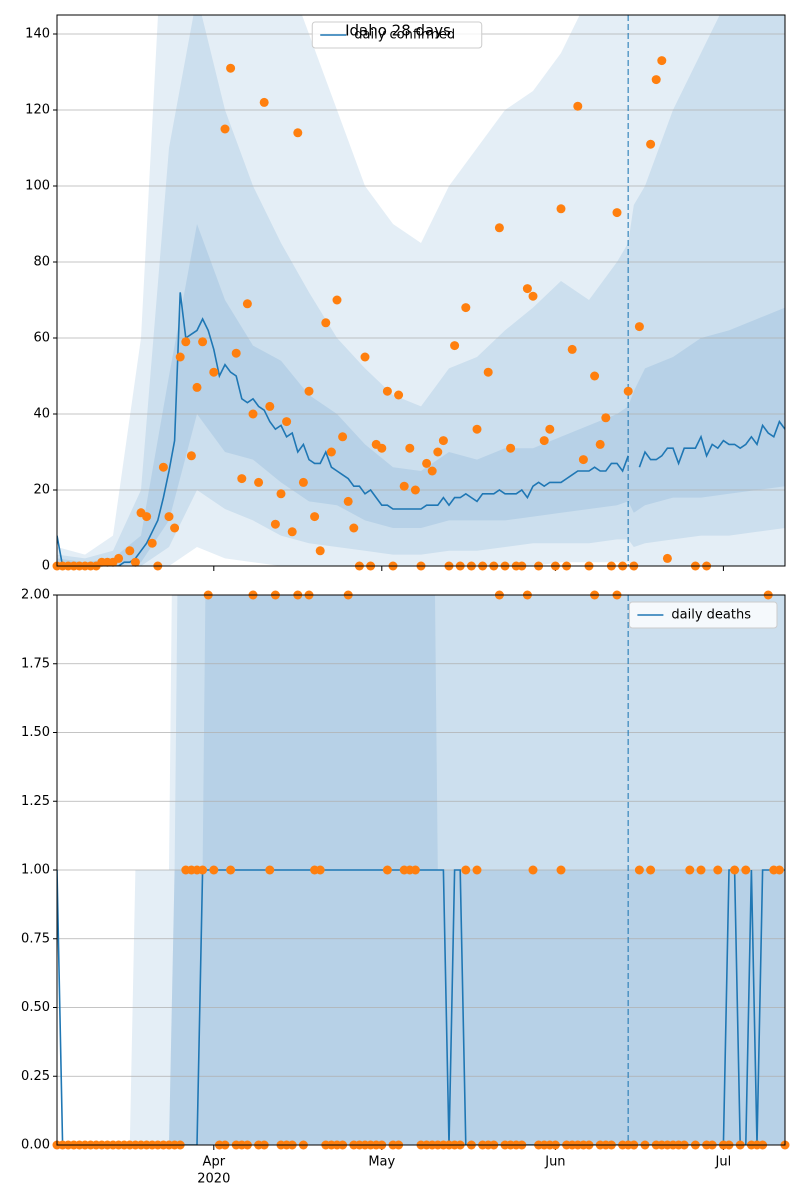 Image resolution: width=800 pixels, height=1200 pixels. What do you see at coordinates (554, 1162) in the screenshot?
I see `x-tick-label: Jun` at bounding box center [554, 1162].